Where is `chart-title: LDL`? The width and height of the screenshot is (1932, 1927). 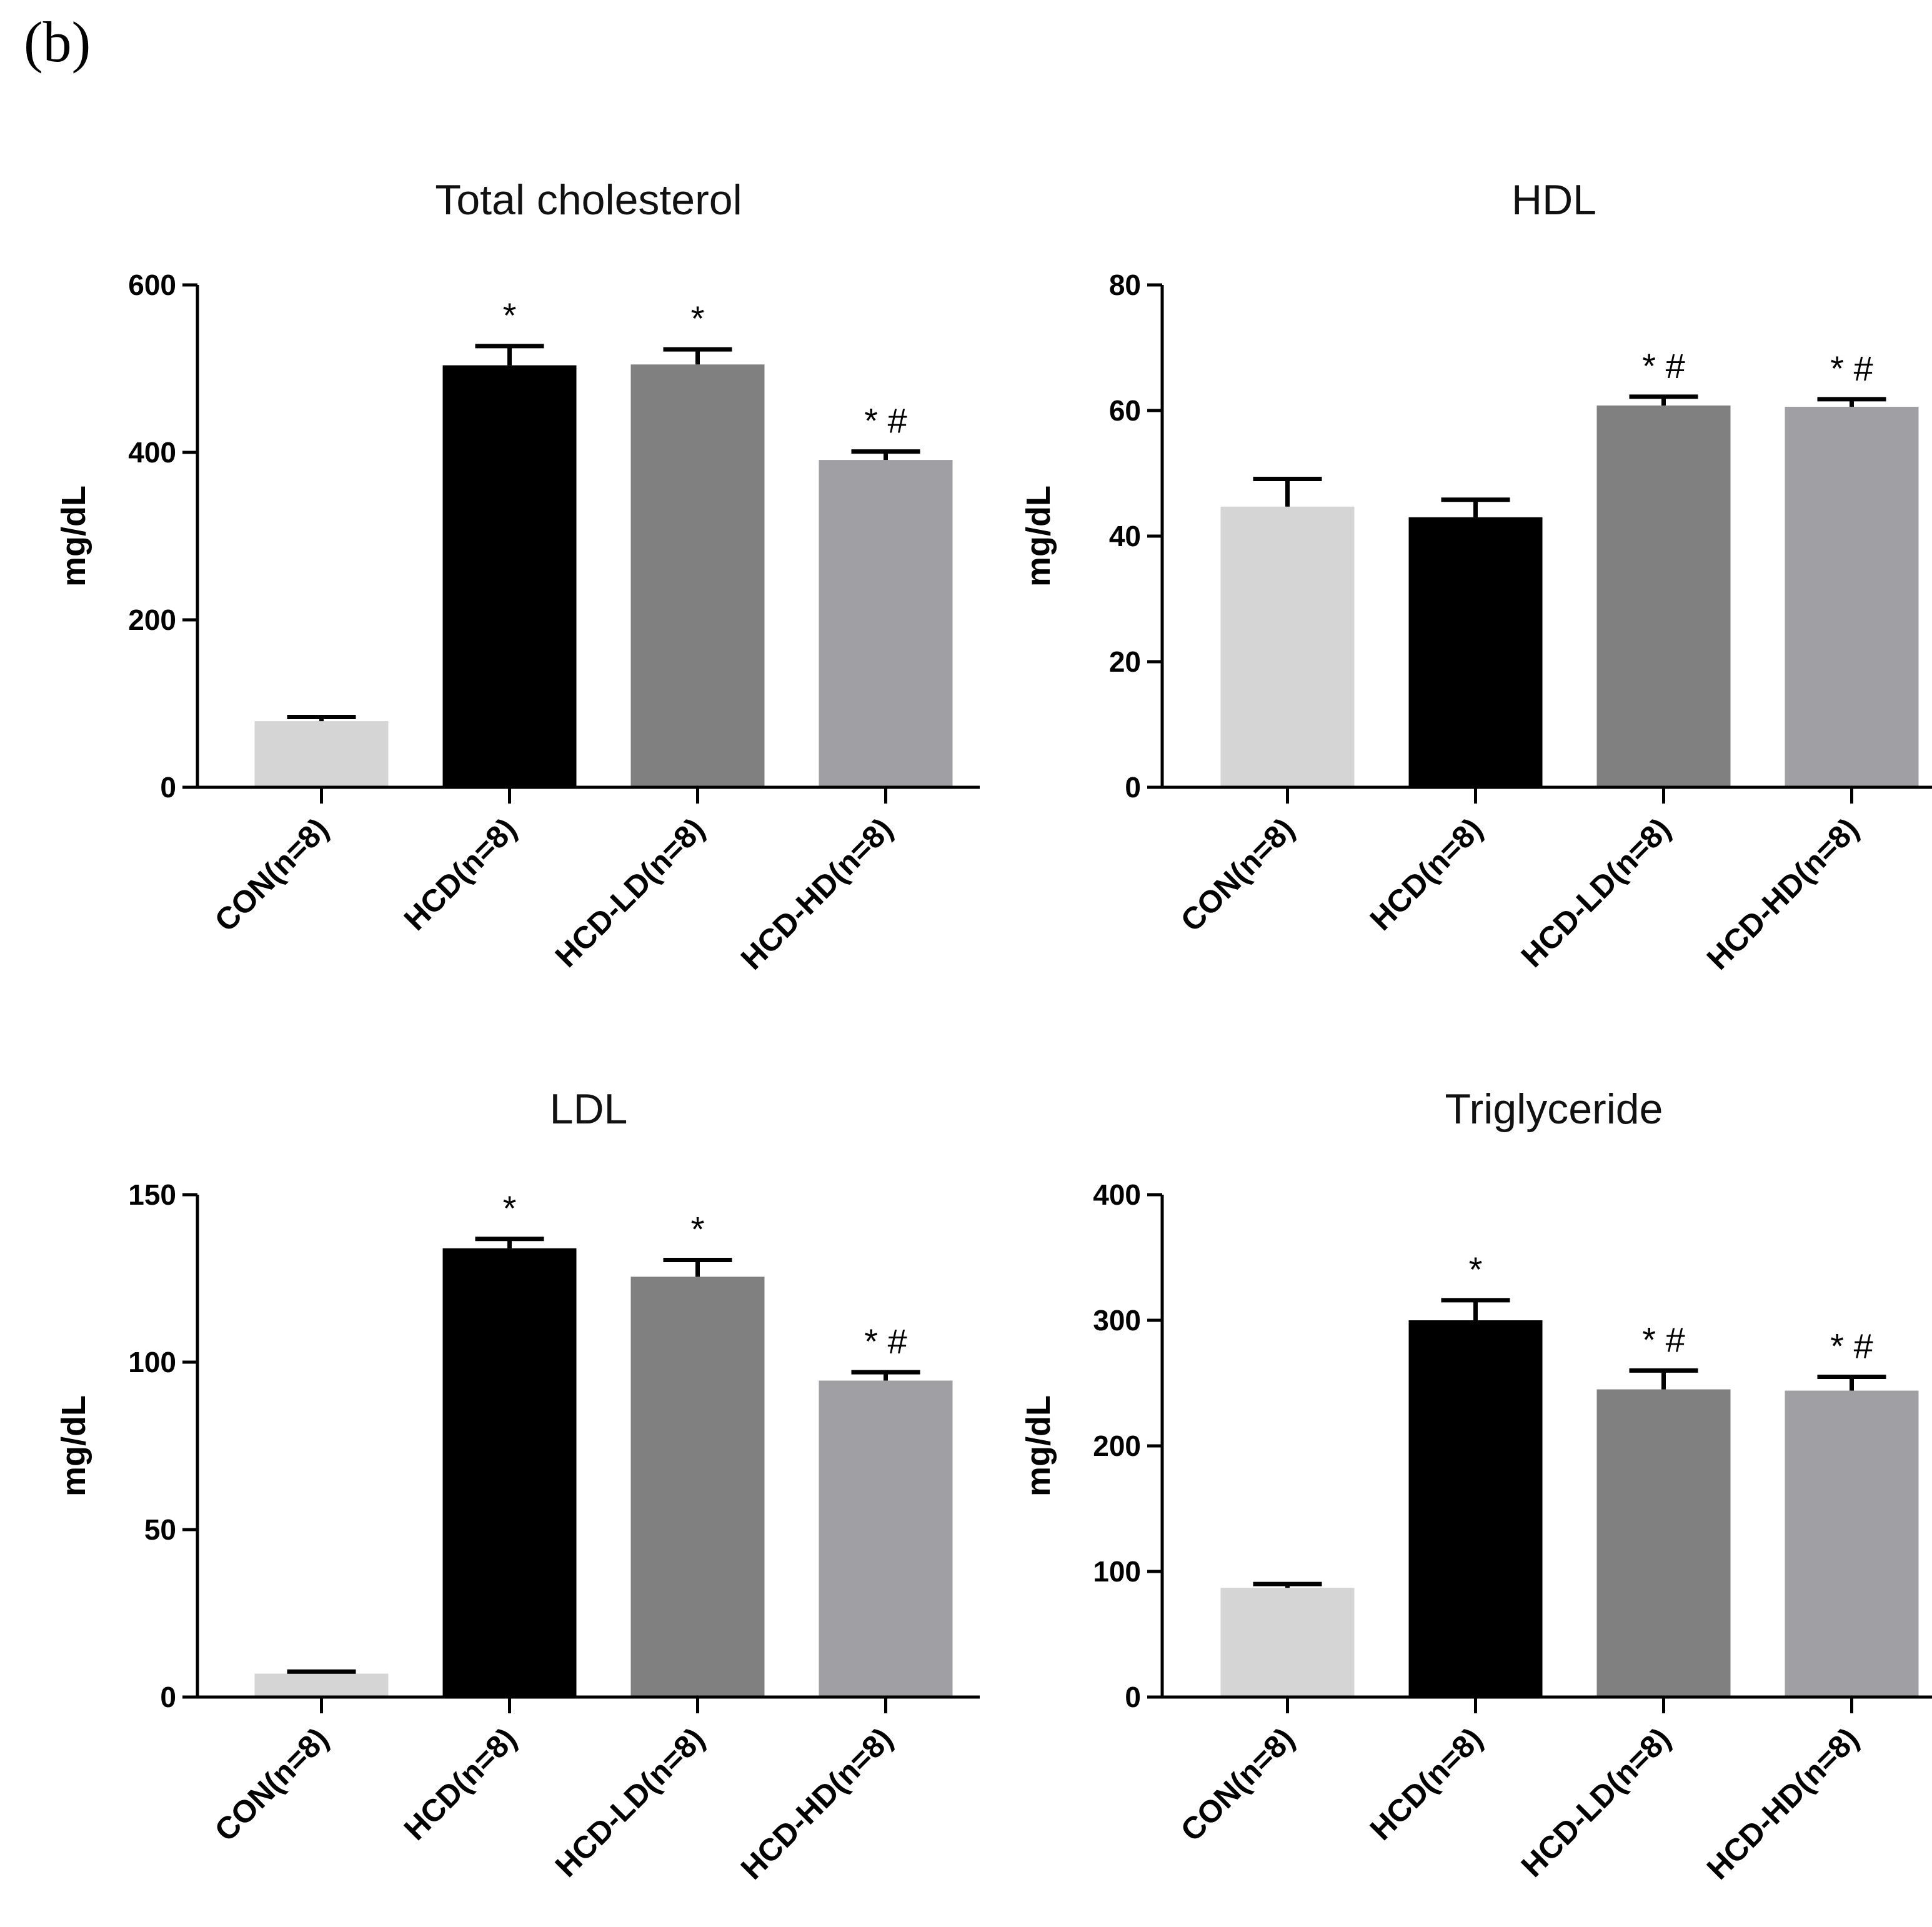
chart-title: LDL is located at coordinates (589, 1109).